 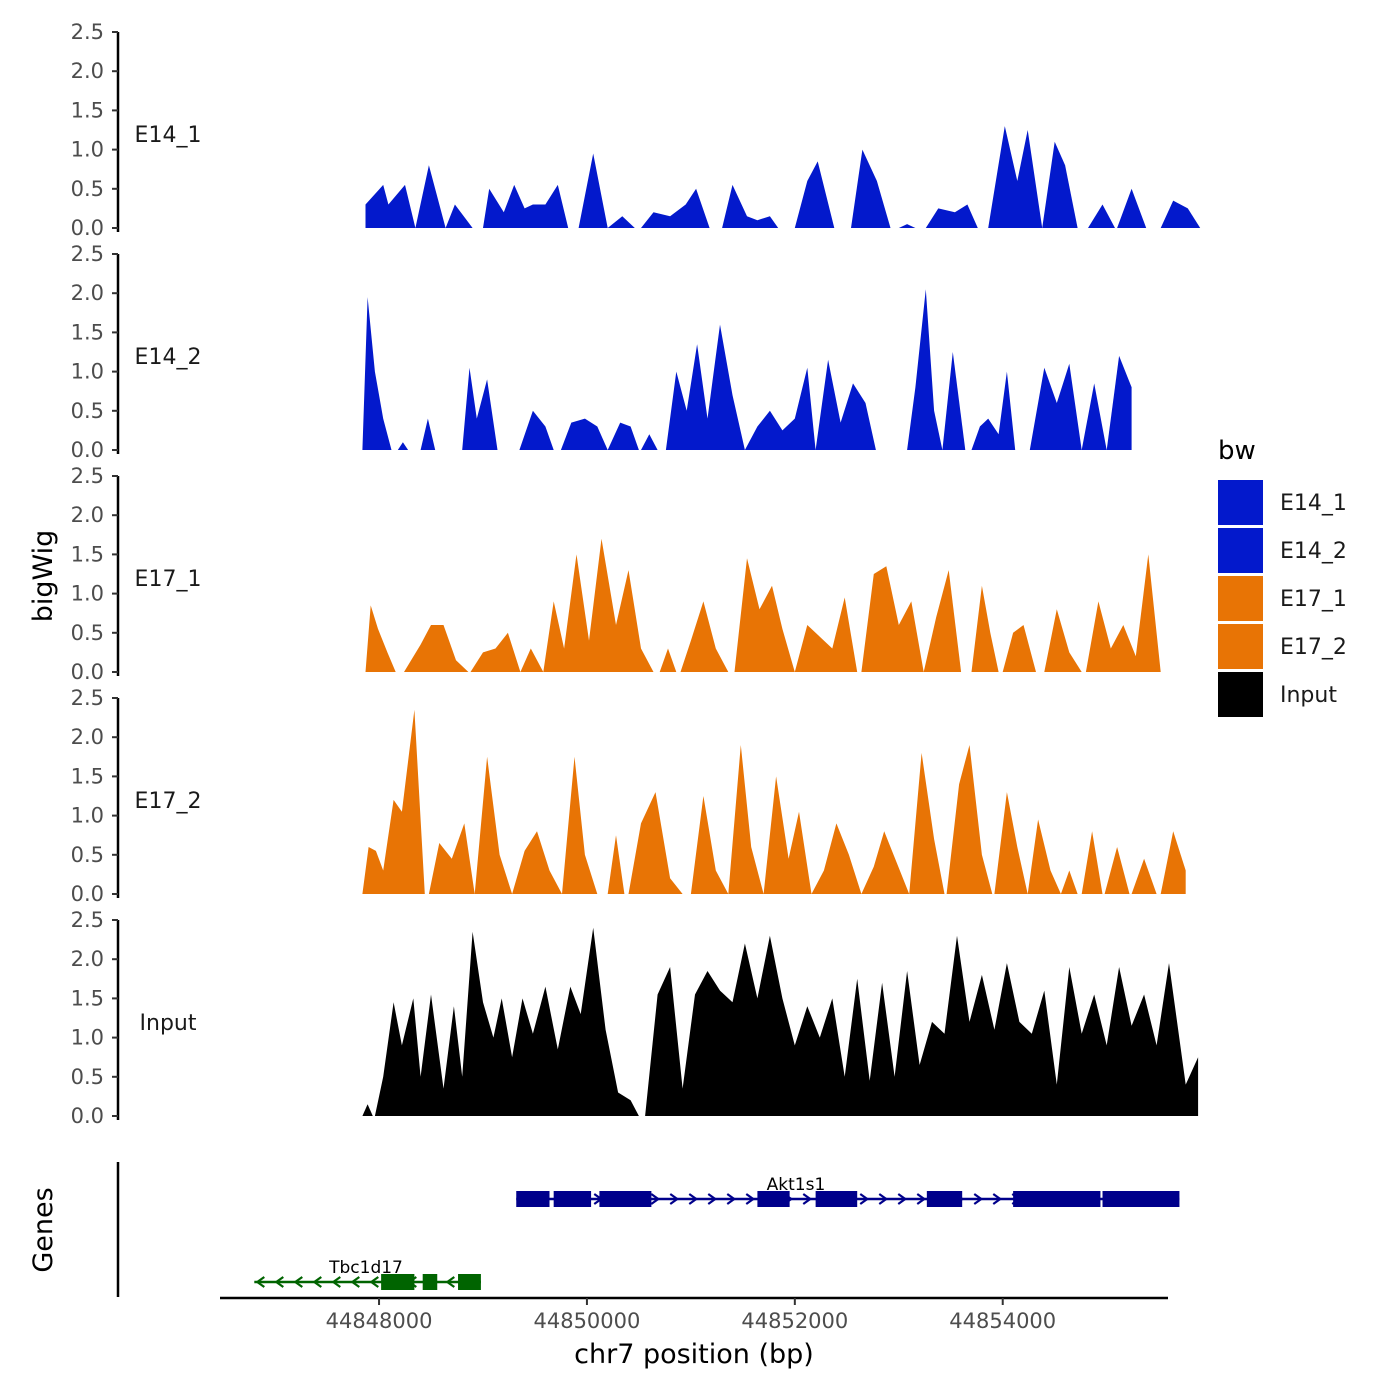 I want to click on x-tick-label: 44852000, so click(x=794, y=1321).